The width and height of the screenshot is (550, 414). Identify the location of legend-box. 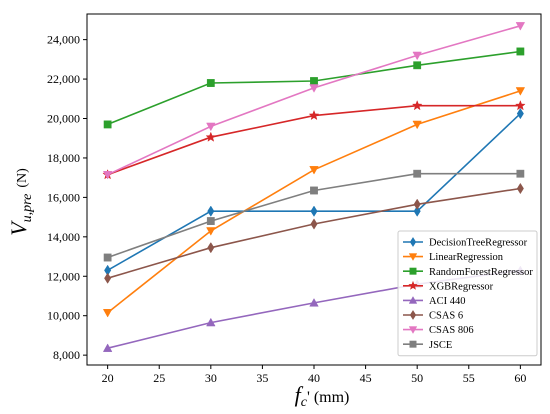
(467, 293).